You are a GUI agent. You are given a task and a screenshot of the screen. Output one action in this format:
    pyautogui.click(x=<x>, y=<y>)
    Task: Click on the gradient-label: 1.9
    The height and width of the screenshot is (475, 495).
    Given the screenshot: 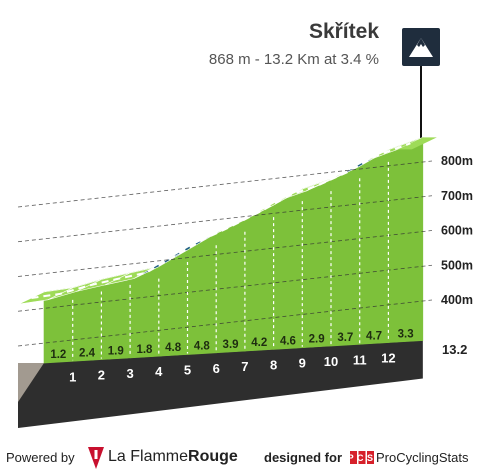 What is the action you would take?
    pyautogui.click(x=116, y=352)
    